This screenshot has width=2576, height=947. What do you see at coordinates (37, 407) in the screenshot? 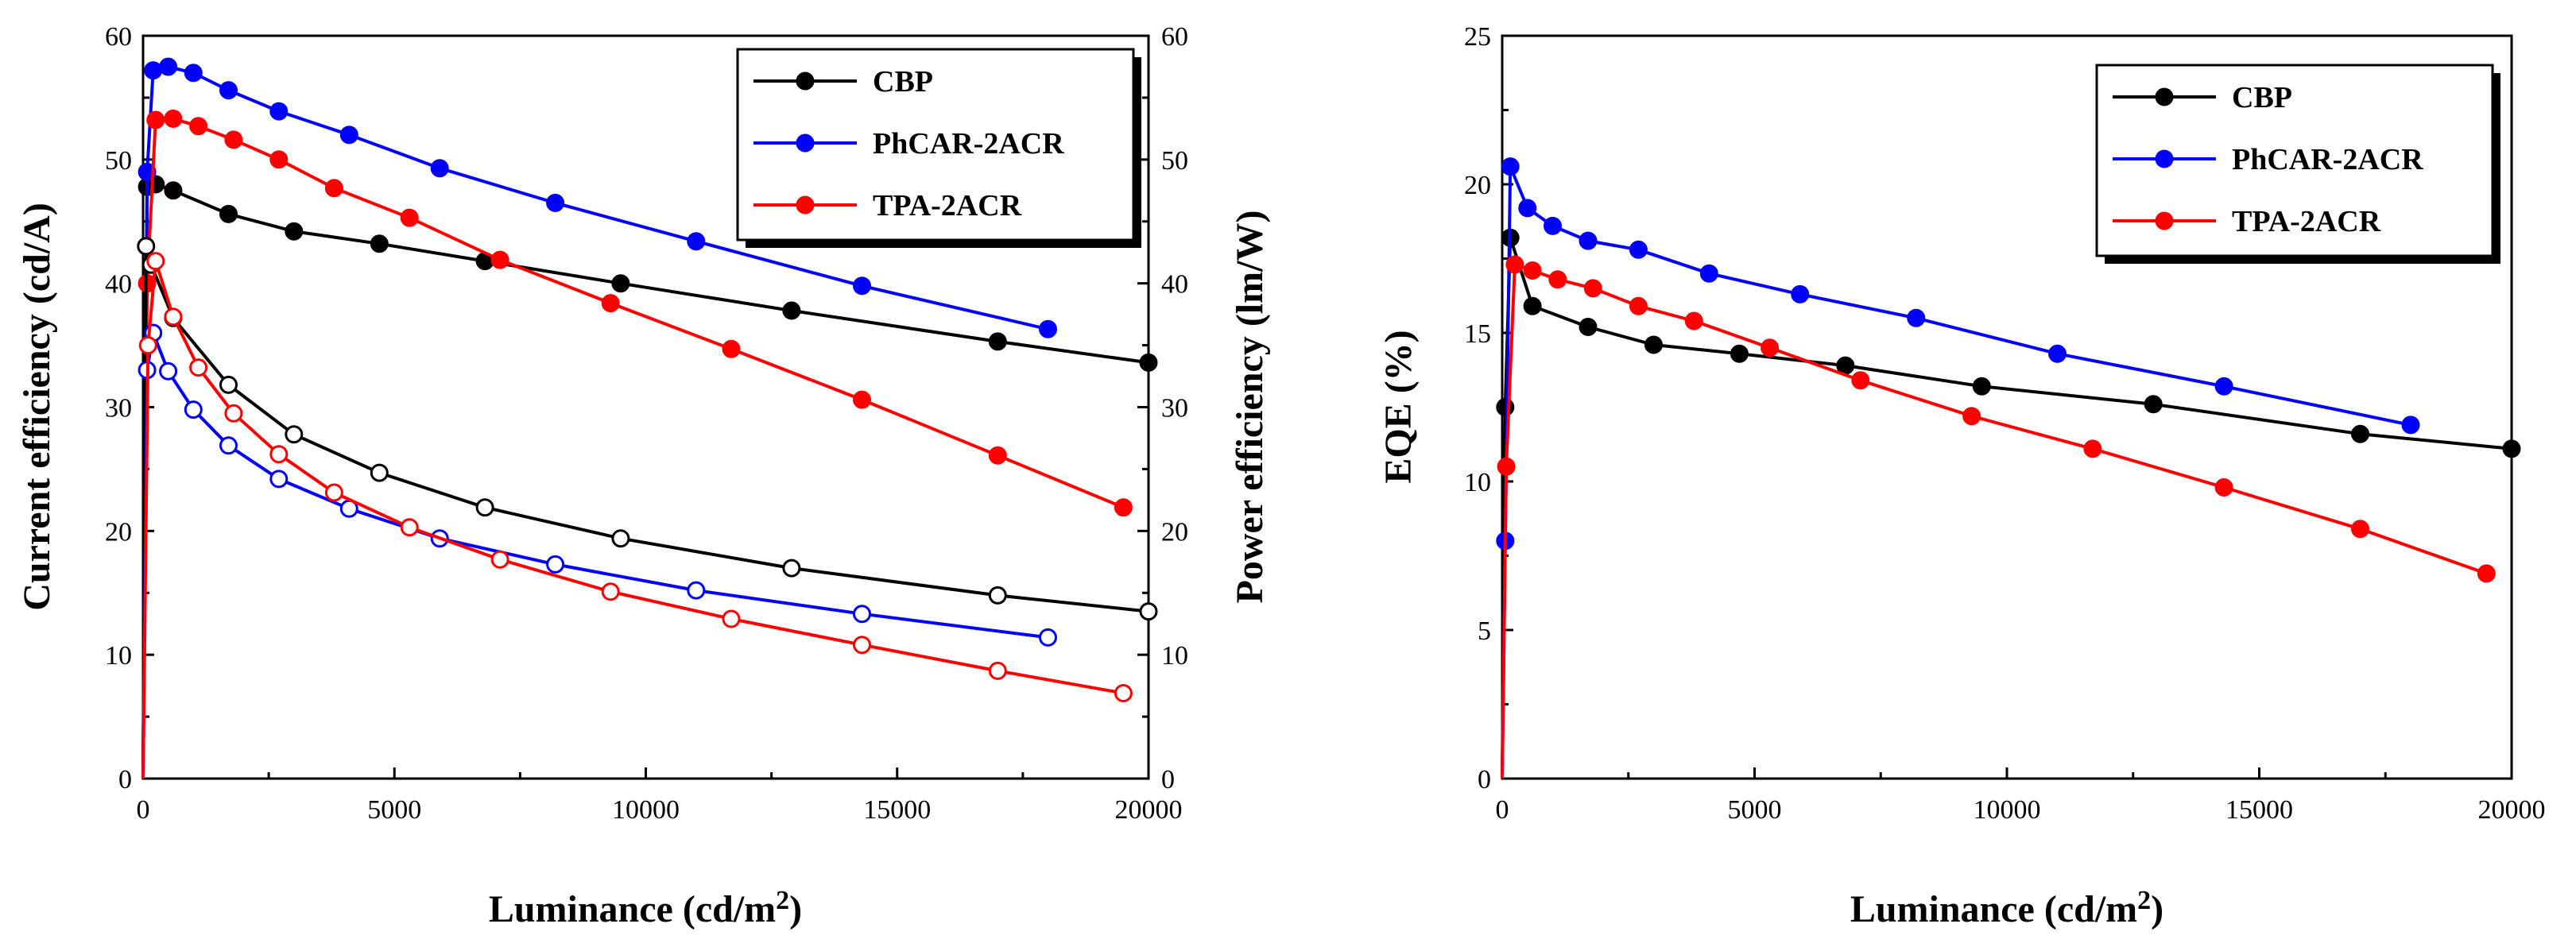
I see `y-axis-title: Current efficiency (cd/A)` at bounding box center [37, 407].